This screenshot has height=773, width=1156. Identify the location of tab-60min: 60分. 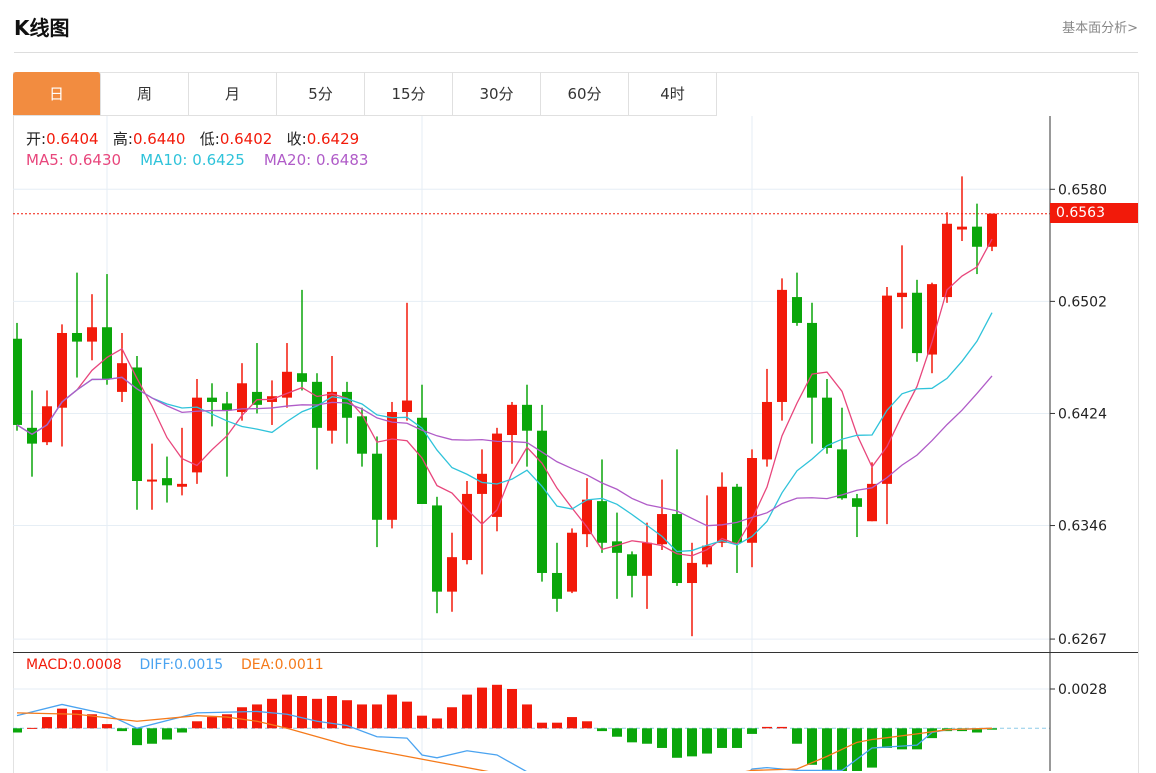
(585, 94).